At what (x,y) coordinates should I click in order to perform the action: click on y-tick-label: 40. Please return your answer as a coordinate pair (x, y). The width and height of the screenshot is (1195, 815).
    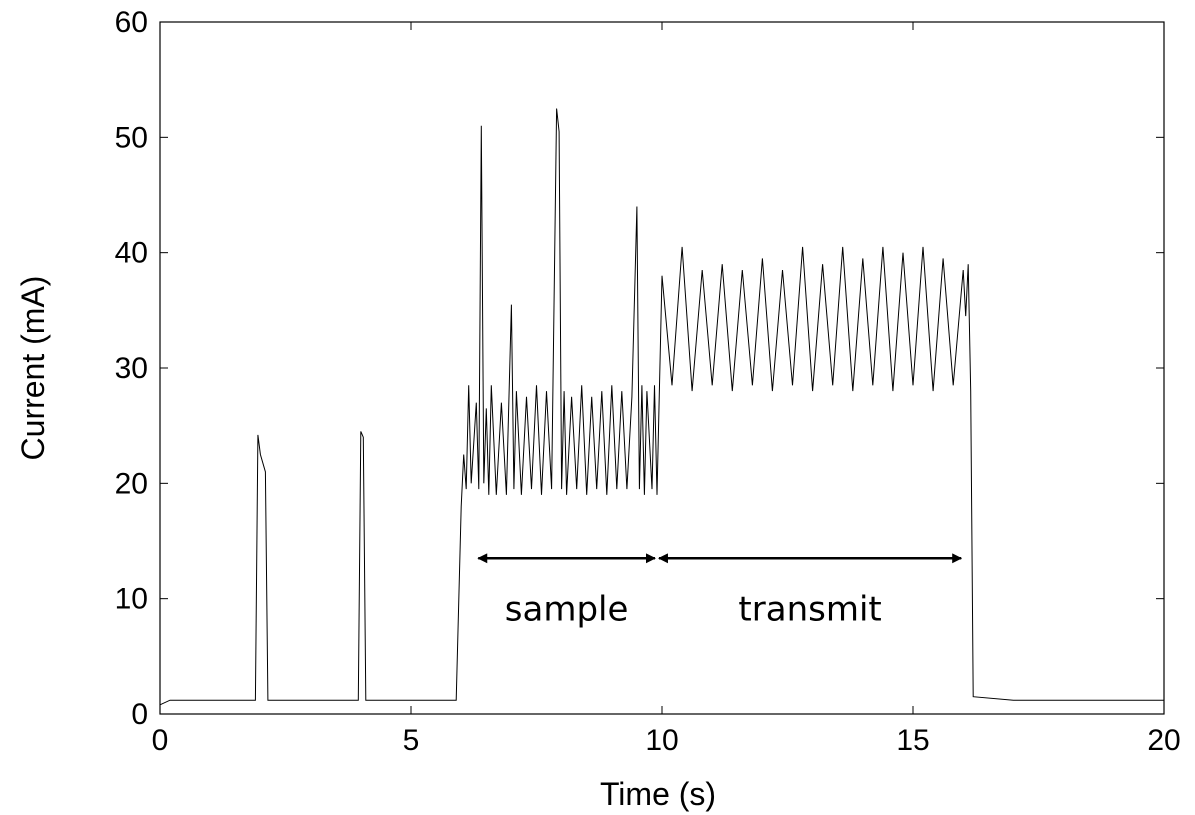
    Looking at the image, I should click on (131, 253).